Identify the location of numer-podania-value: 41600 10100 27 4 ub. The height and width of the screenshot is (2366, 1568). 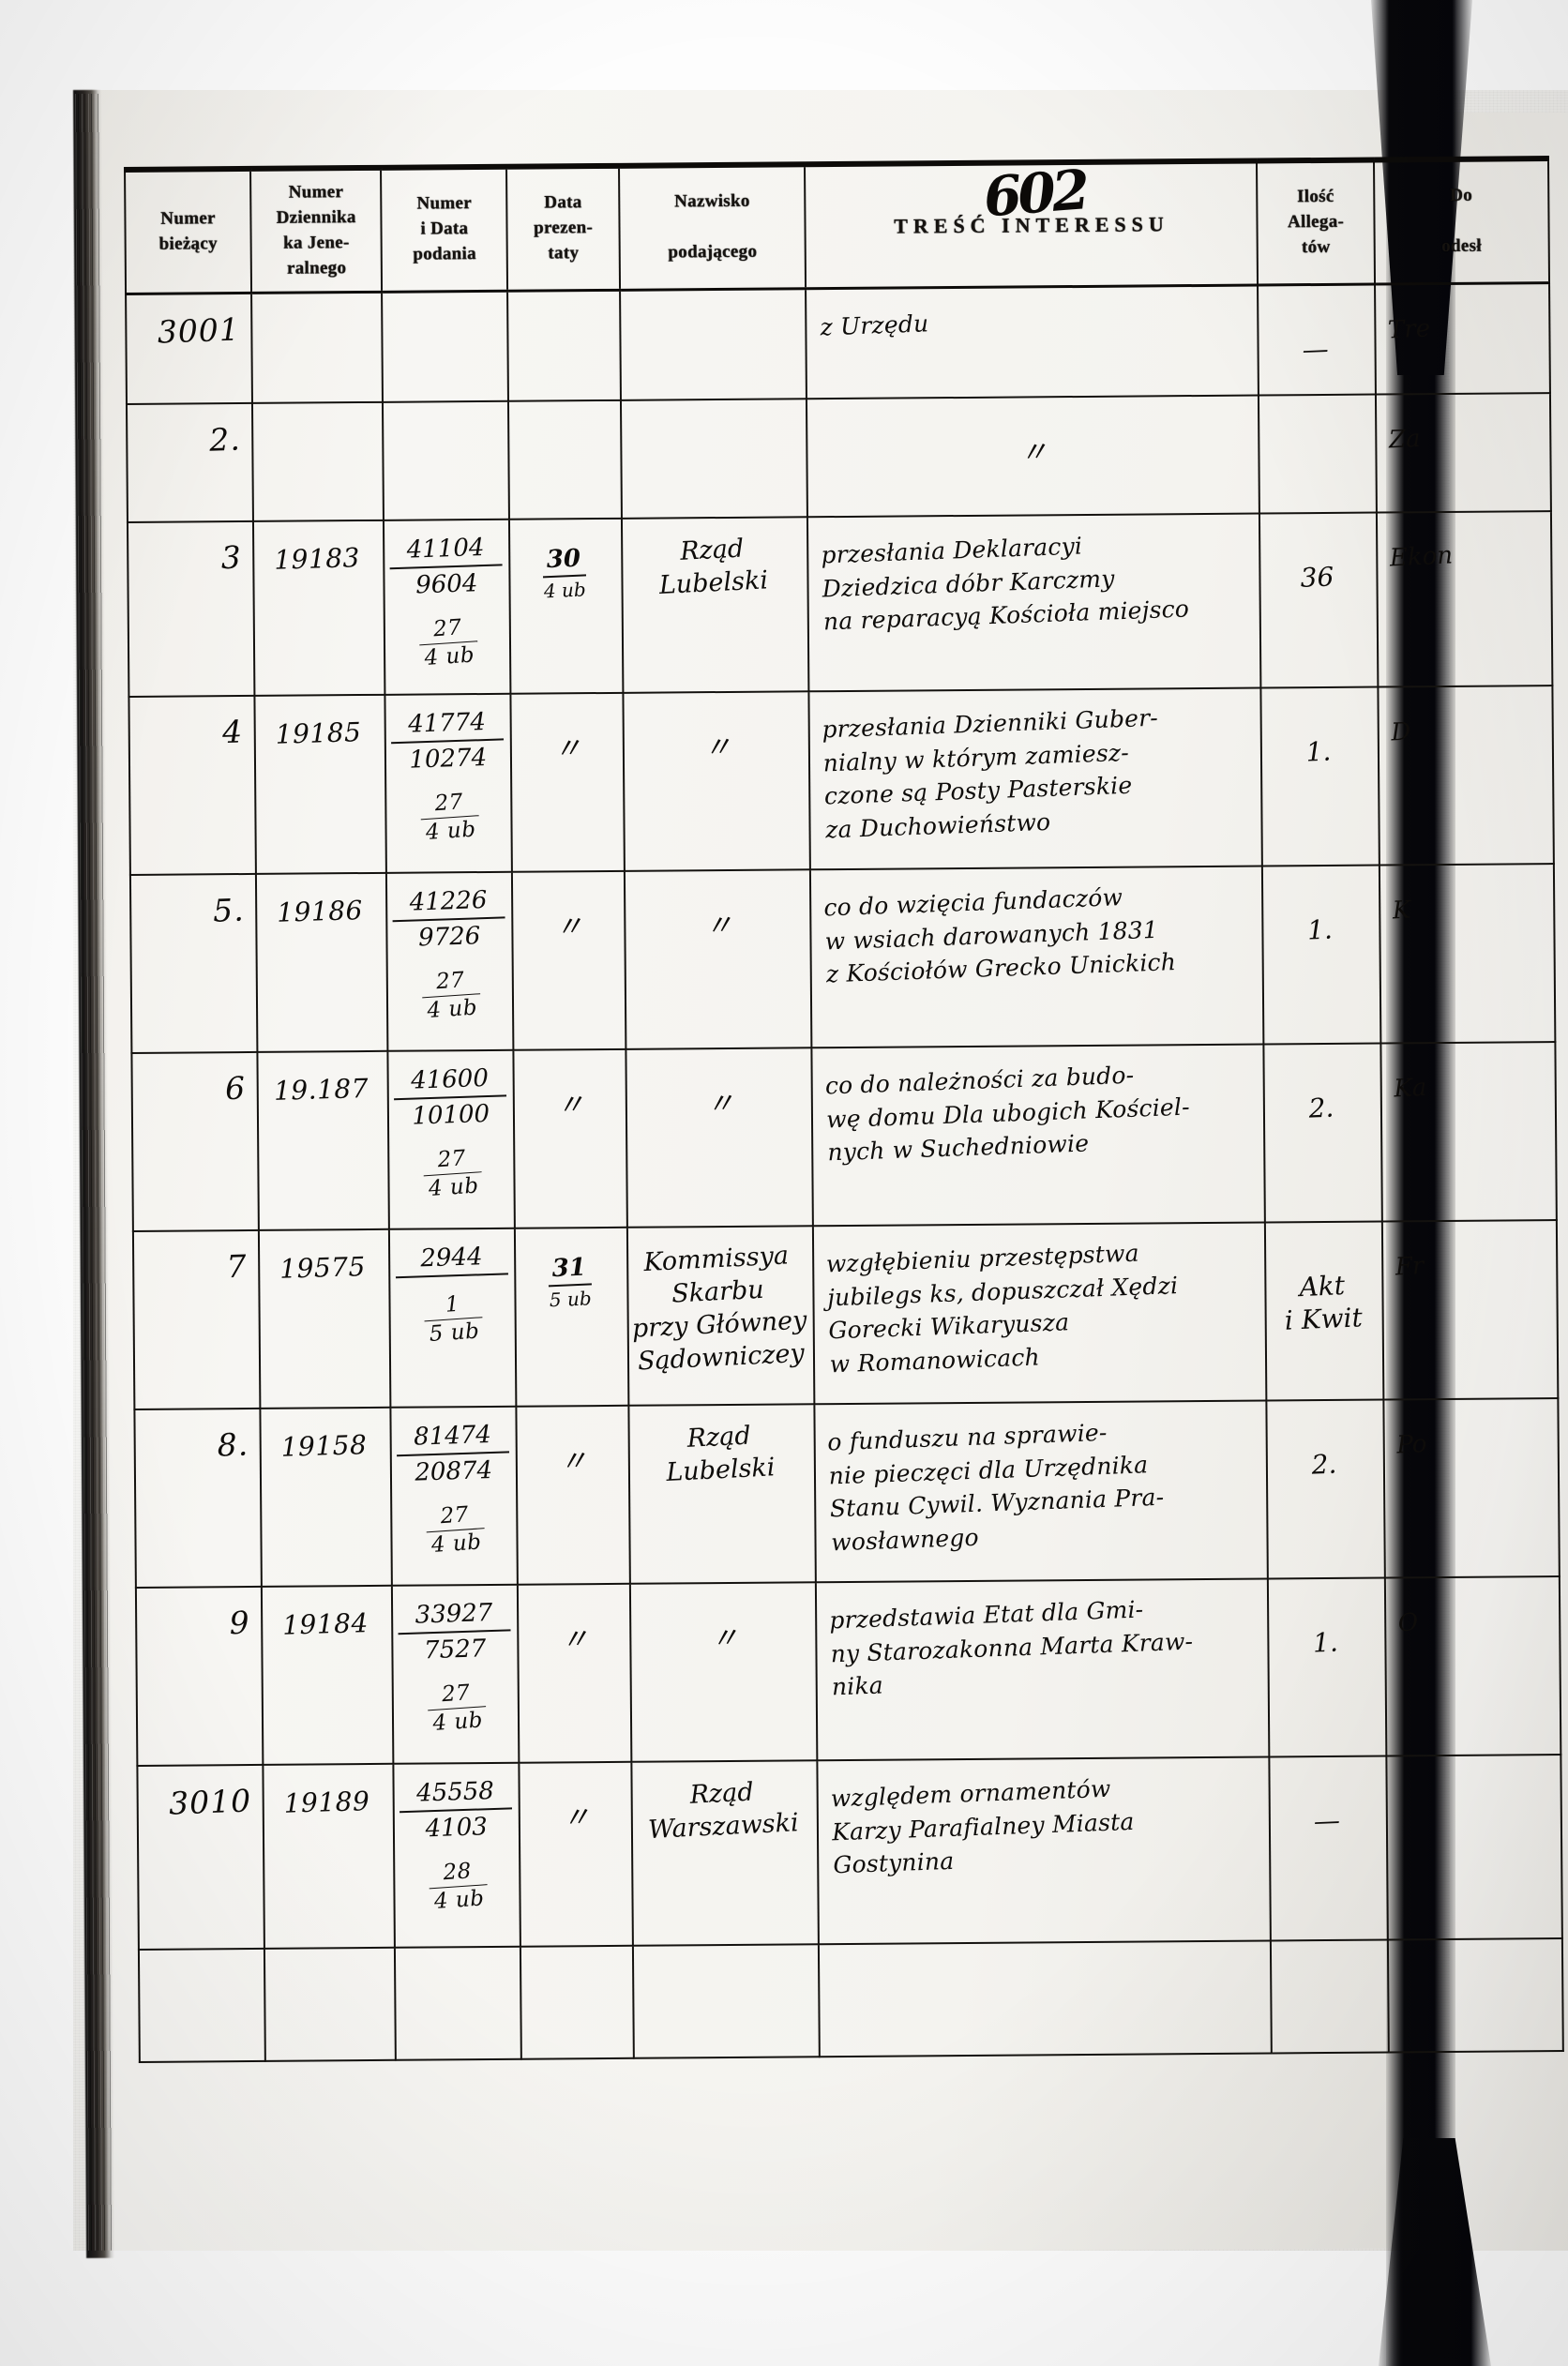
(451, 1126).